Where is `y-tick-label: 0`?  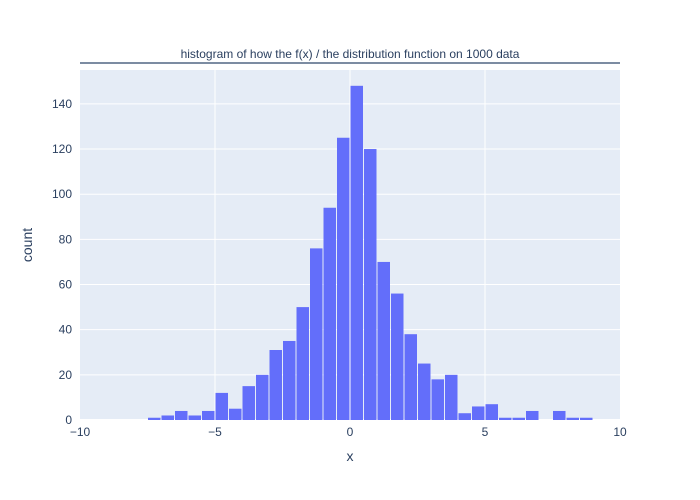 y-tick-label: 0 is located at coordinates (68, 420).